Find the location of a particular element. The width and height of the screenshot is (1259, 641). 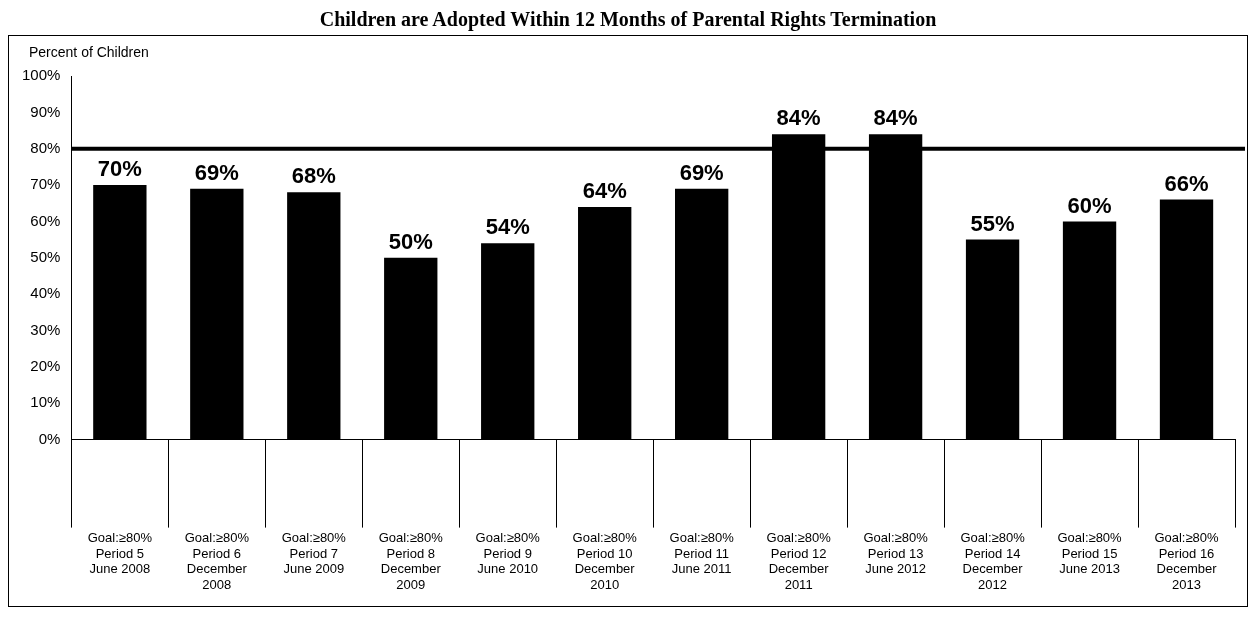

y-tick-label: 30% is located at coordinates (45, 329).